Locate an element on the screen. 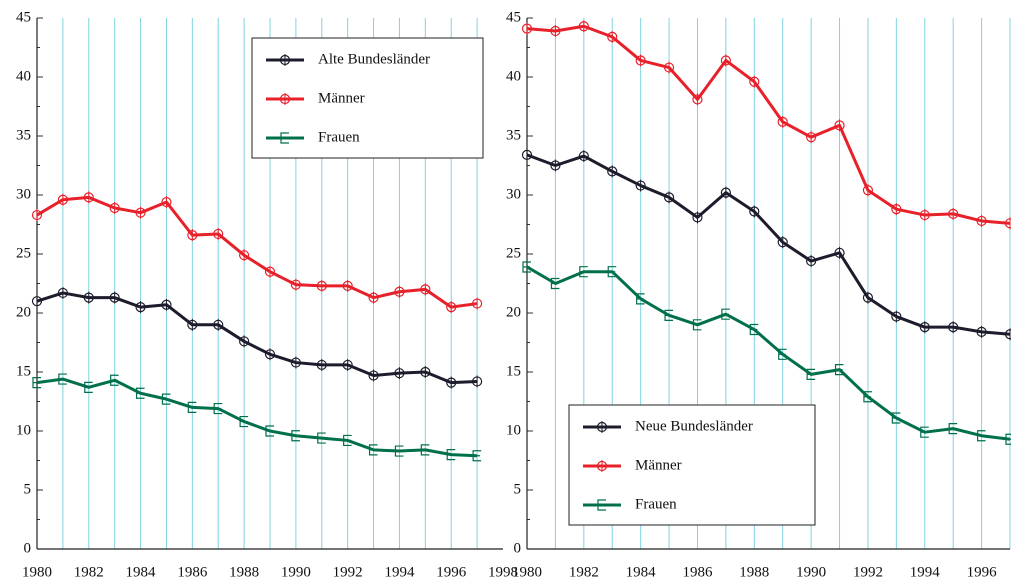 This screenshot has width=1011, height=583. x-tick-label: 1998 is located at coordinates (503, 572).